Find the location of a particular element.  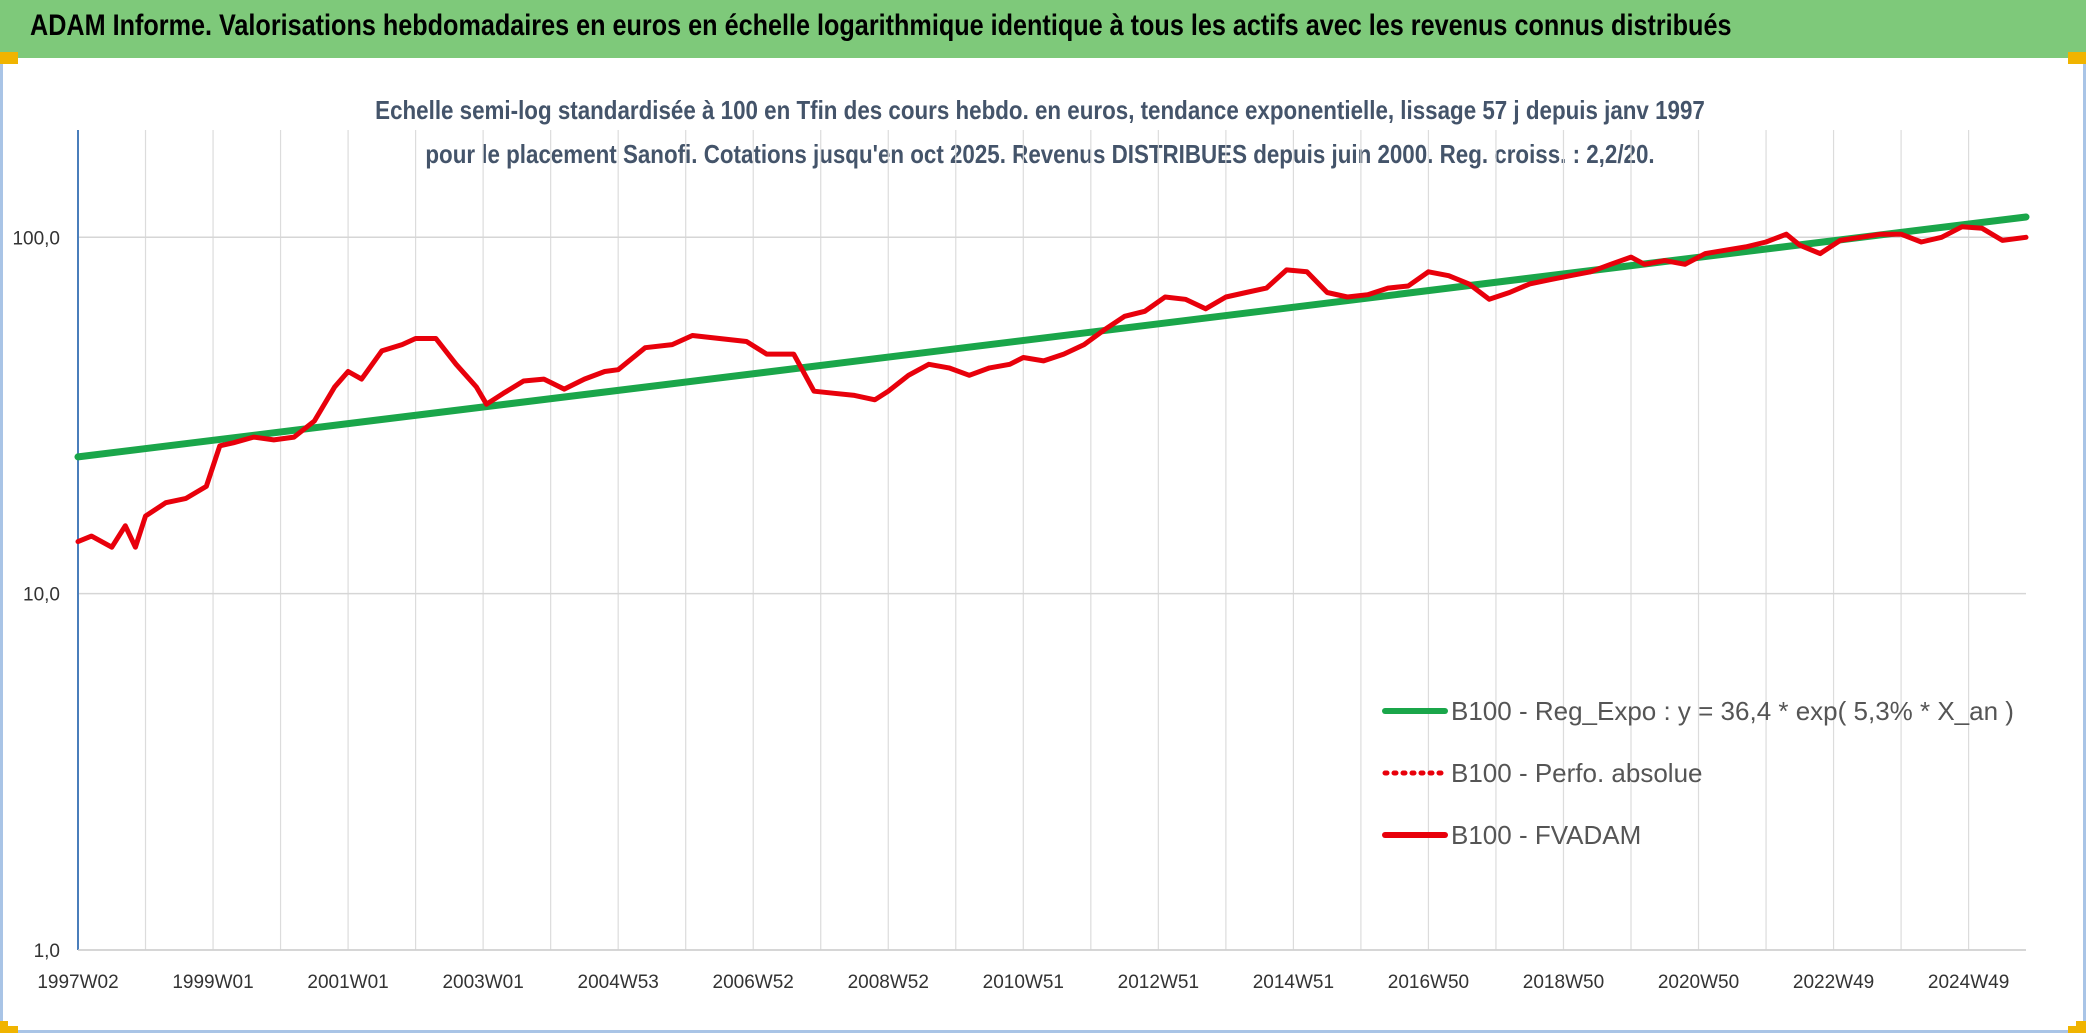

x-tick-label: 2014W51 is located at coordinates (1293, 982).